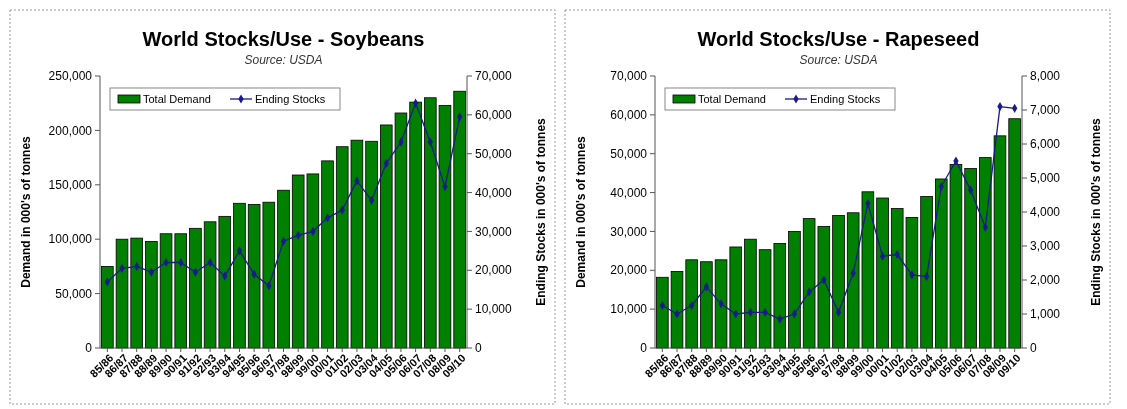 Image resolution: width=1127 pixels, height=409 pixels. I want to click on y2-tick-label: 2,000, so click(1045, 280).